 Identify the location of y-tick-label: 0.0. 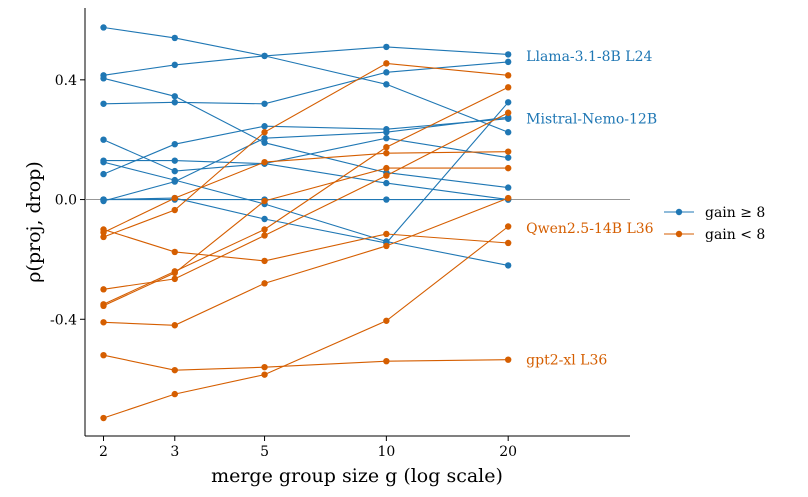
(66, 201).